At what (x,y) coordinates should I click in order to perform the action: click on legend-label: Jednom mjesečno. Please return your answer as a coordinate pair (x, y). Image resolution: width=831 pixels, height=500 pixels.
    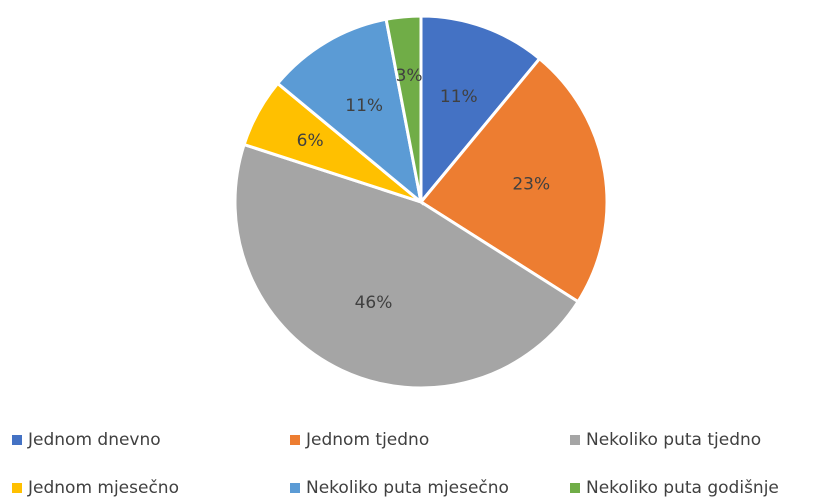
    Looking at the image, I should click on (103, 488).